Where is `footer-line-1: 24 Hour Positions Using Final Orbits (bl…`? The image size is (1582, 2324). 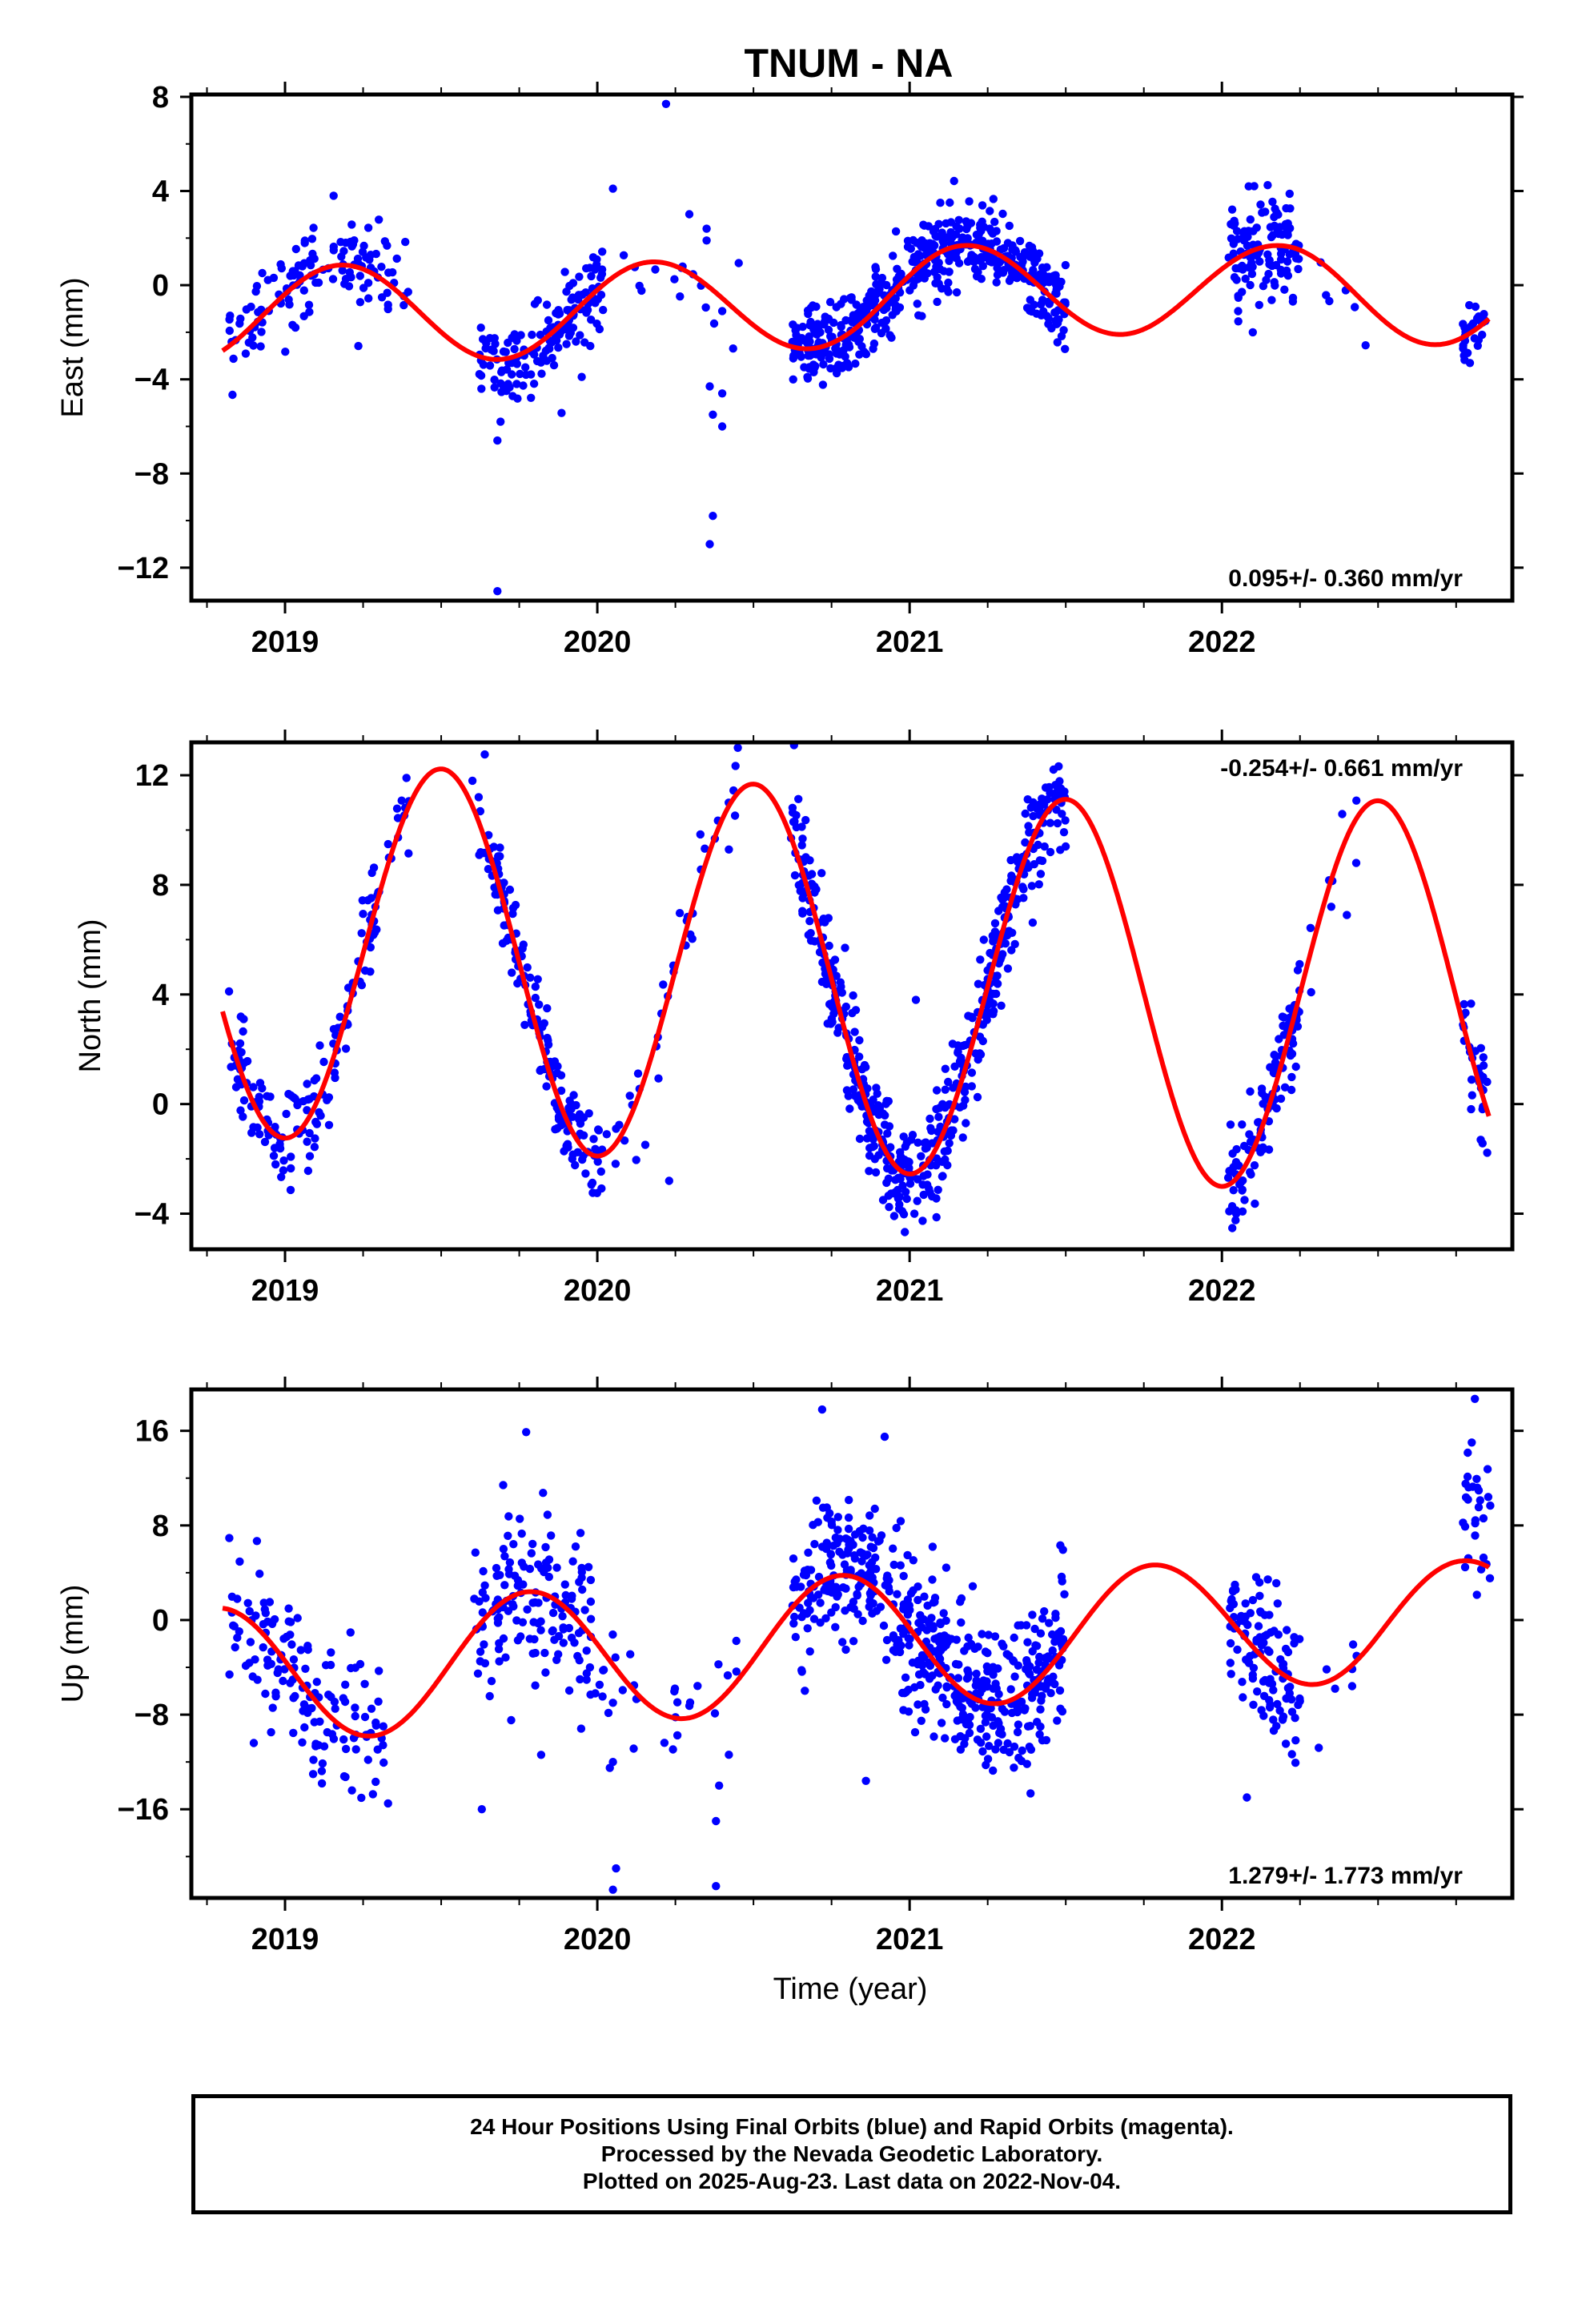 footer-line-1: 24 Hour Positions Using Final Orbits (bl… is located at coordinates (852, 2126).